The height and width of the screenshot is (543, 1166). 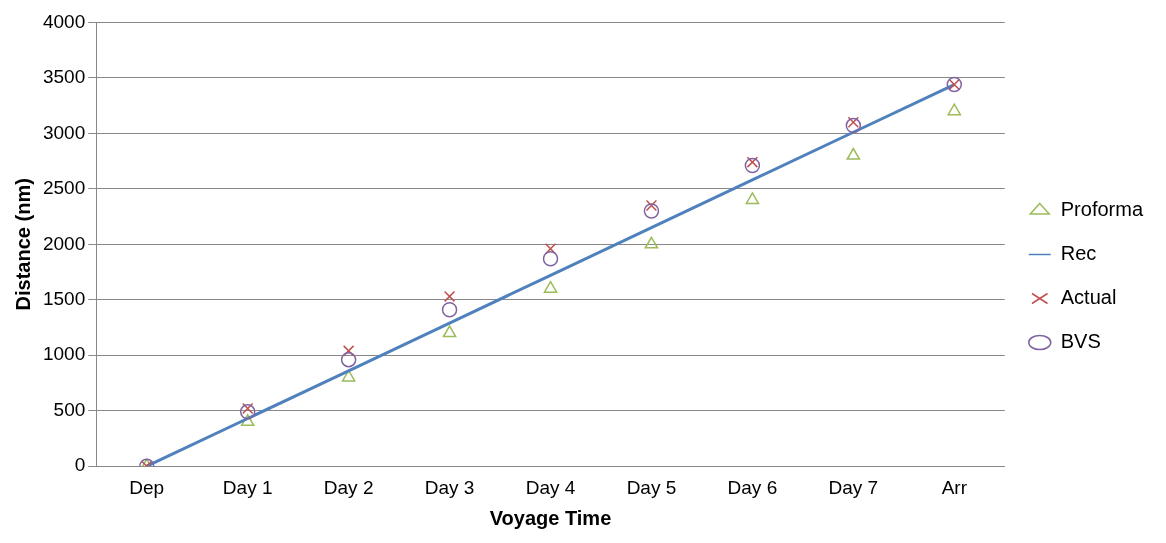 I want to click on x-tick-label: Day 6, so click(x=752, y=487).